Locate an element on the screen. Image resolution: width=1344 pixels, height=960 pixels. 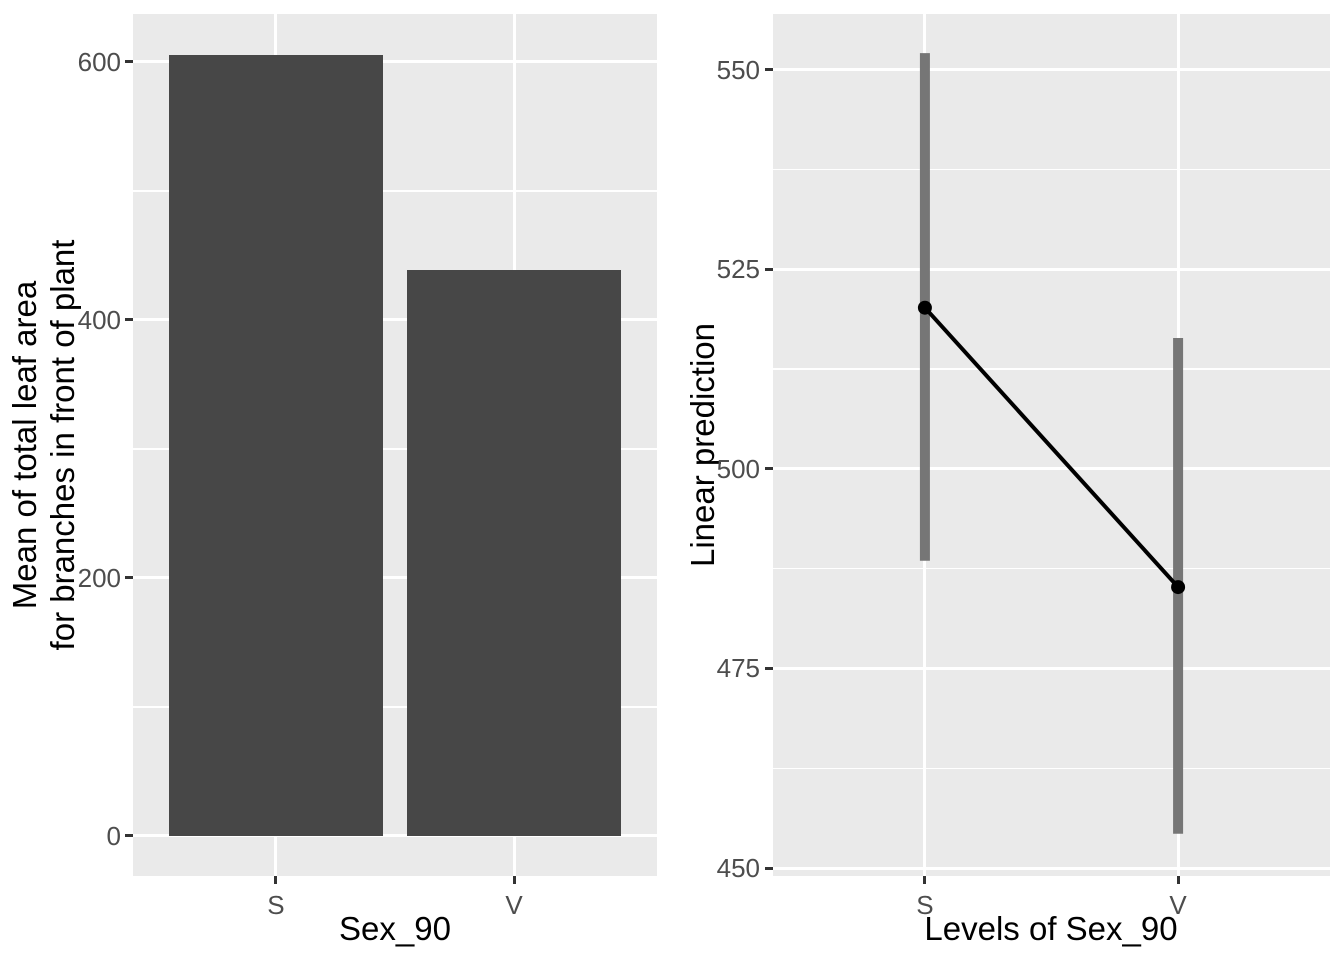
y-tick-label: 400 is located at coordinates (99, 319).